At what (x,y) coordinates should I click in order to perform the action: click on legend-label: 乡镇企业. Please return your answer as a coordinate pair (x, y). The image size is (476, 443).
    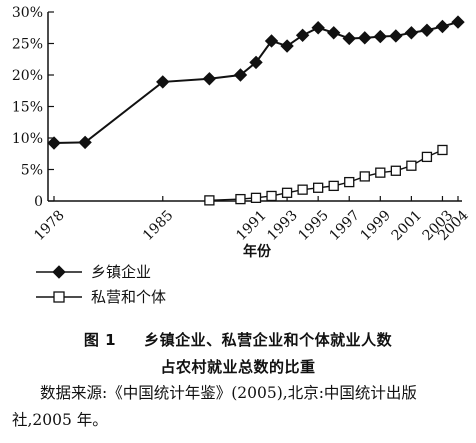
    Looking at the image, I should click on (121, 272).